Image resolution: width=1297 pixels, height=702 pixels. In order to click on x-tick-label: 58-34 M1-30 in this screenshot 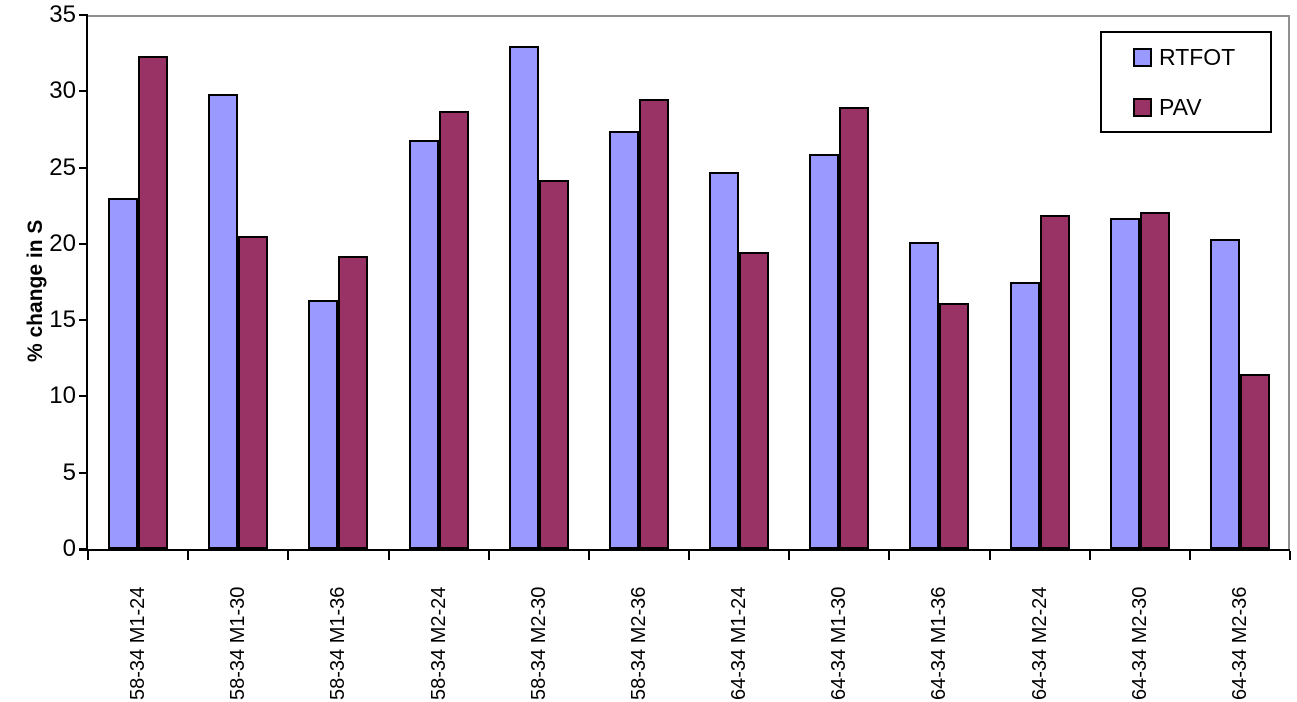, I will do `click(238, 643)`.